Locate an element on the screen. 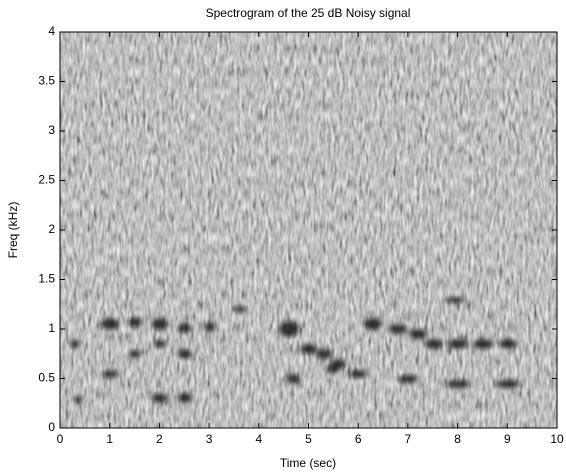  y-tick-label: 0 is located at coordinates (51, 427).